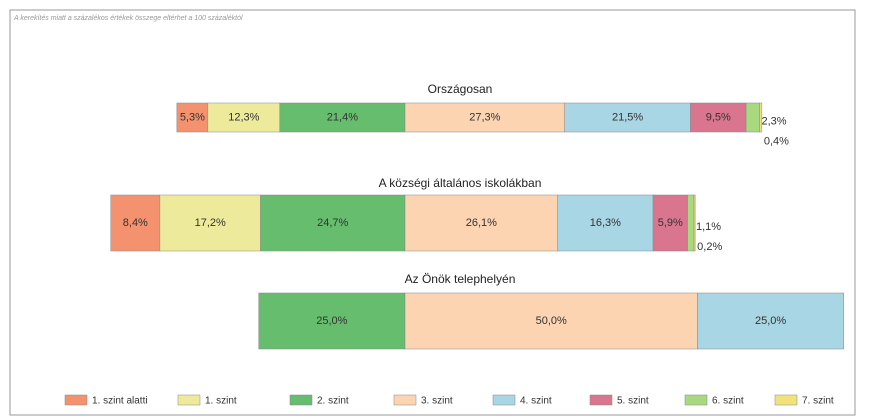 This screenshot has height=420, width=884. What do you see at coordinates (818, 401) in the screenshot?
I see `legend-label: 7. szint` at bounding box center [818, 401].